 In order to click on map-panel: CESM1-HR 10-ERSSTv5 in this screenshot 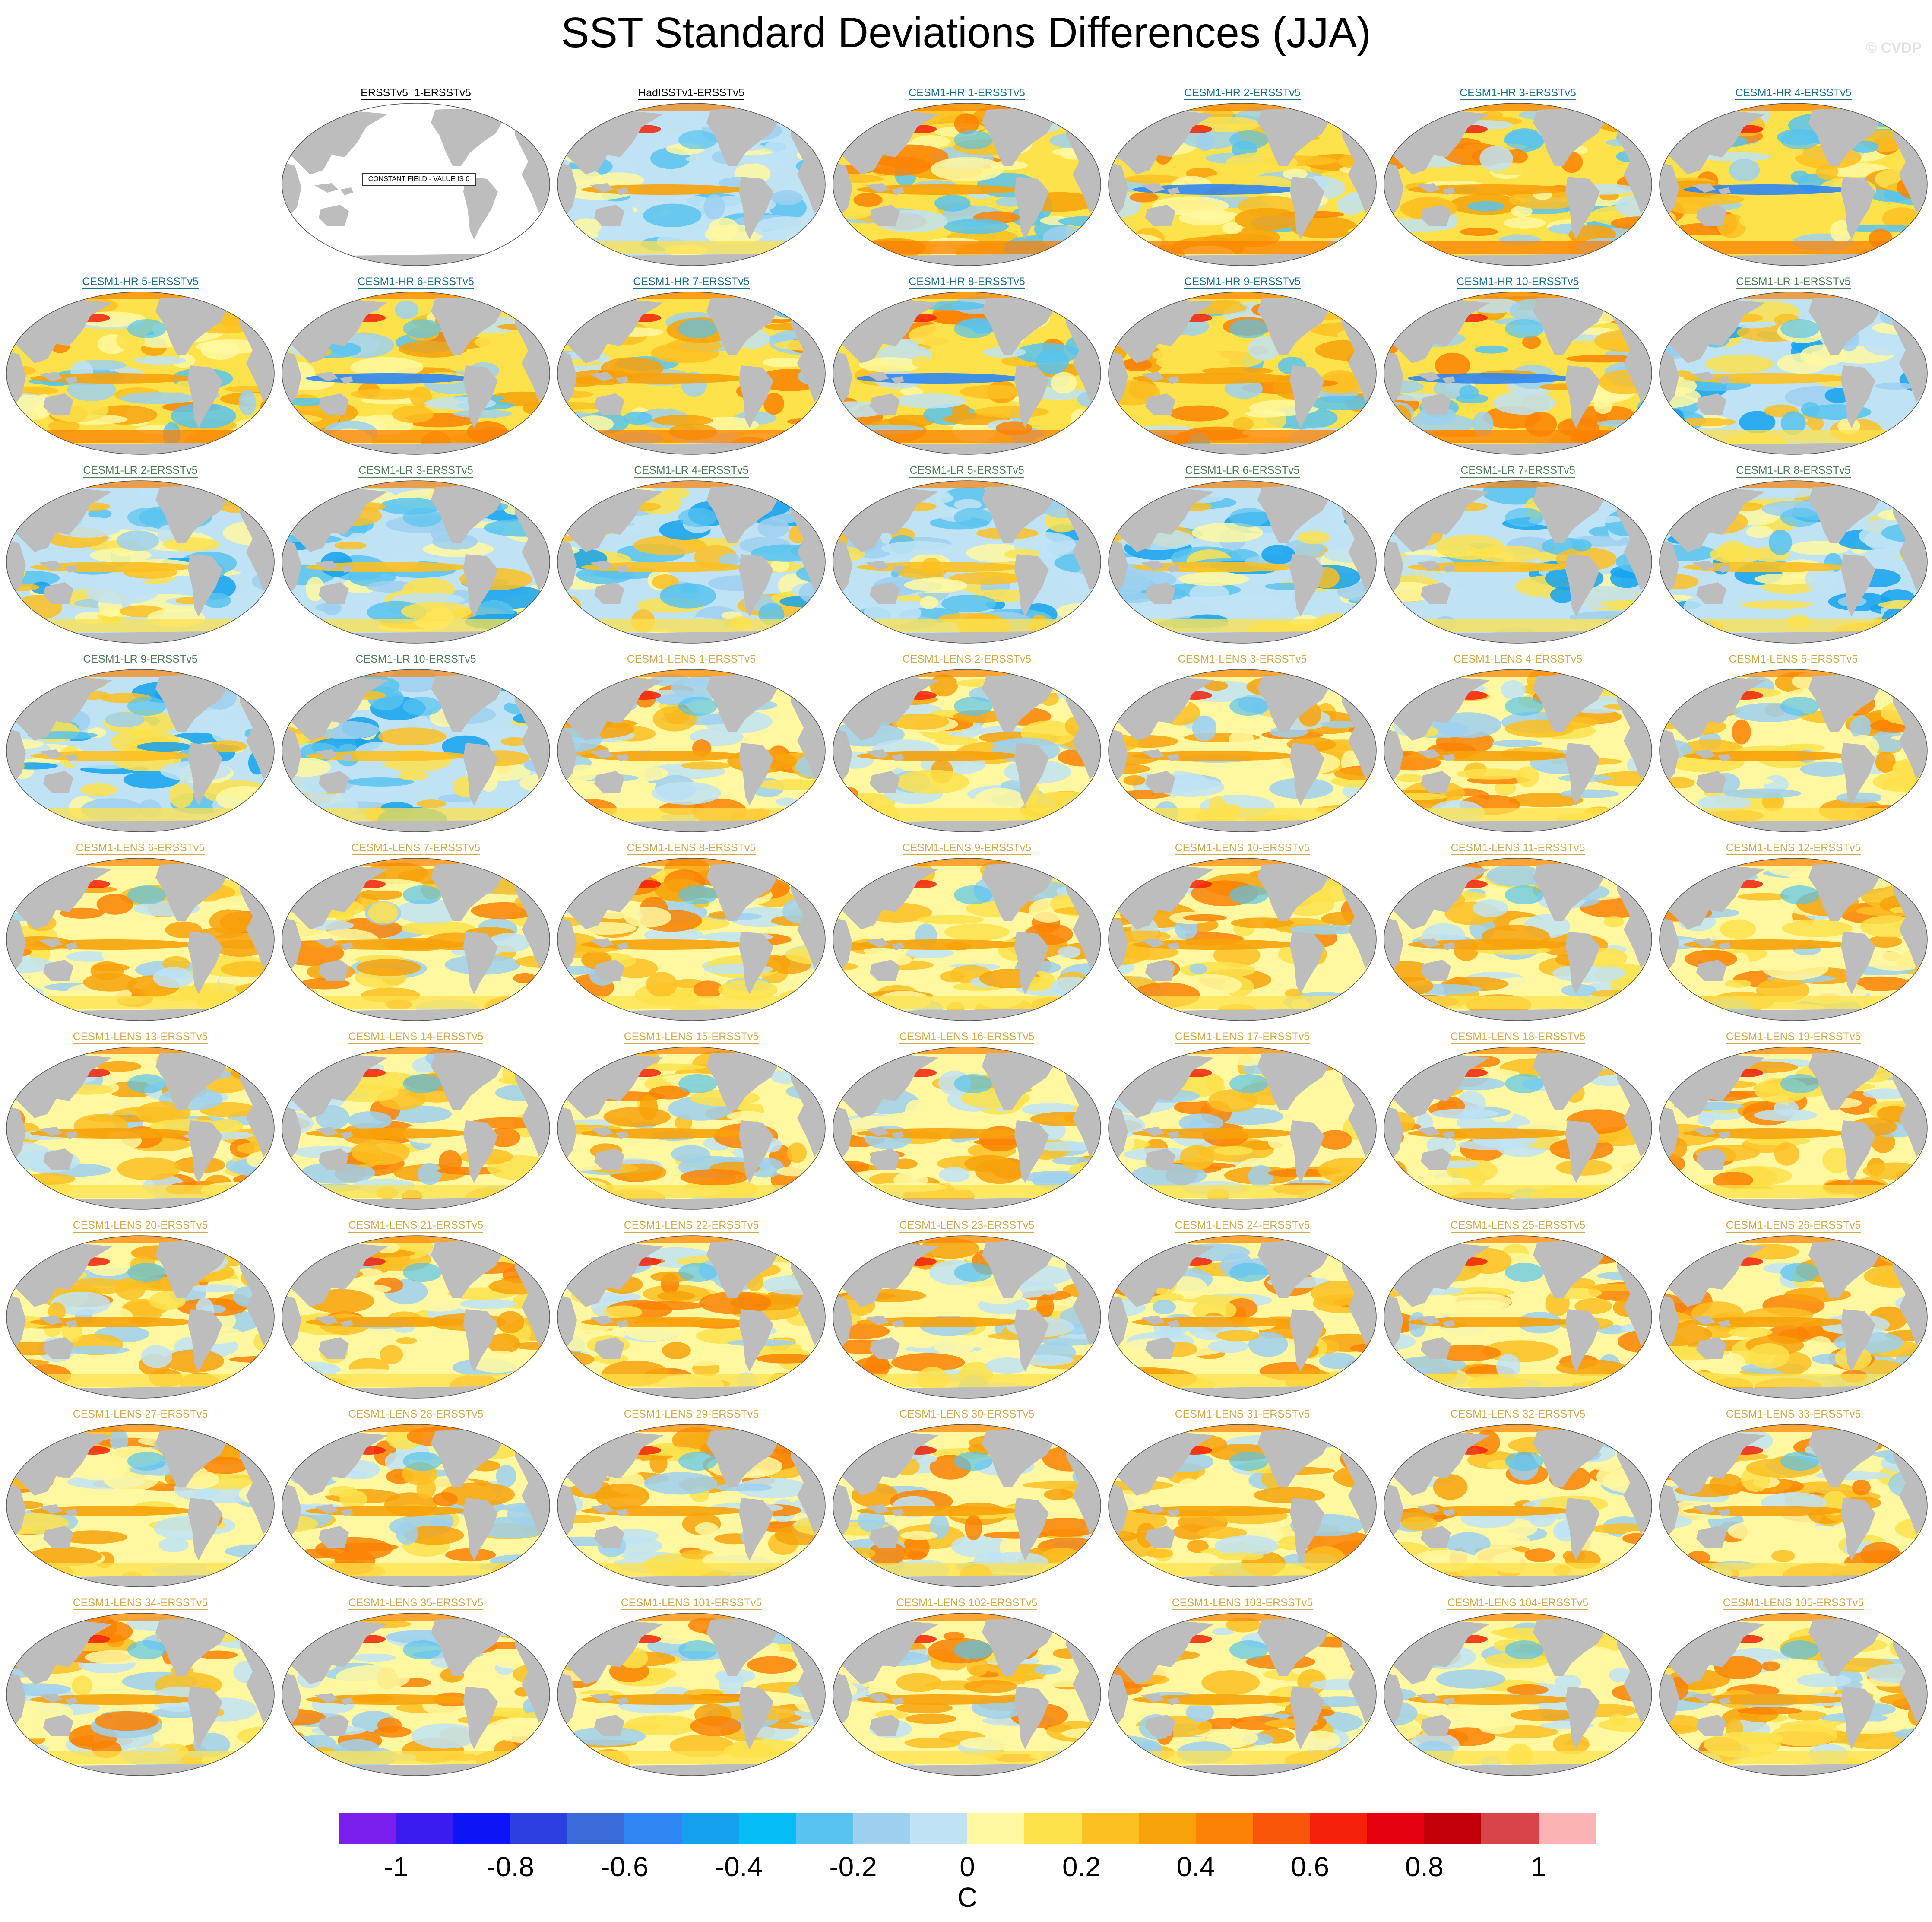, I will do `click(1518, 366)`.